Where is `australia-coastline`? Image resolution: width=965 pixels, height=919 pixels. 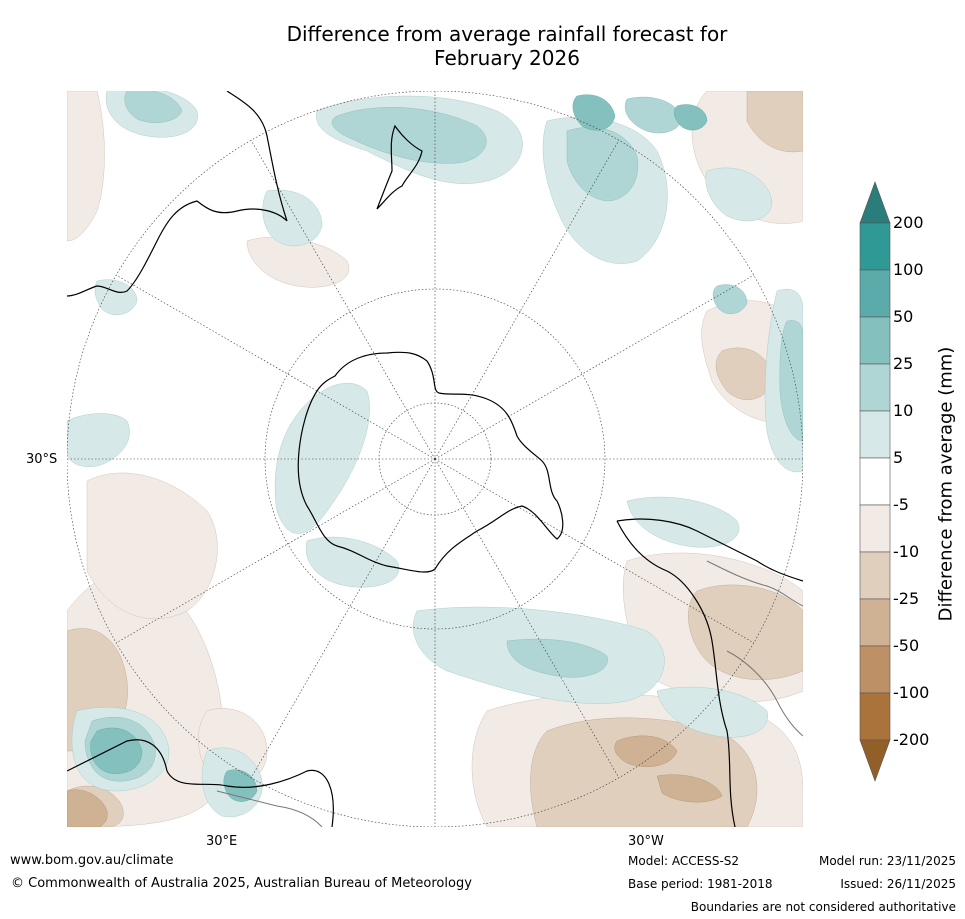 australia-coastline is located at coordinates (177, 194).